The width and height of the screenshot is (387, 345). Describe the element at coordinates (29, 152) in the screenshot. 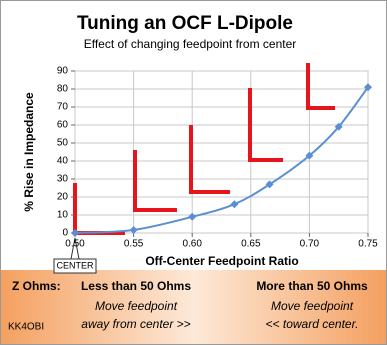

I see `y-axis-label: % Rise in Impedance` at that location.